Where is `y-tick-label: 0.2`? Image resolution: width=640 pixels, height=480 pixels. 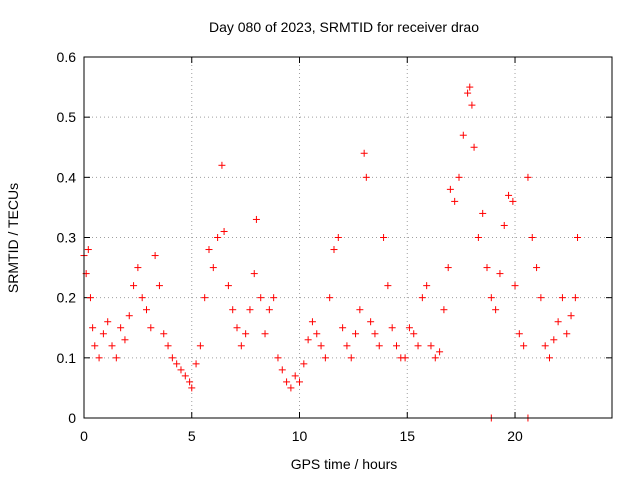
y-tick-label: 0.2 is located at coordinates (67, 298).